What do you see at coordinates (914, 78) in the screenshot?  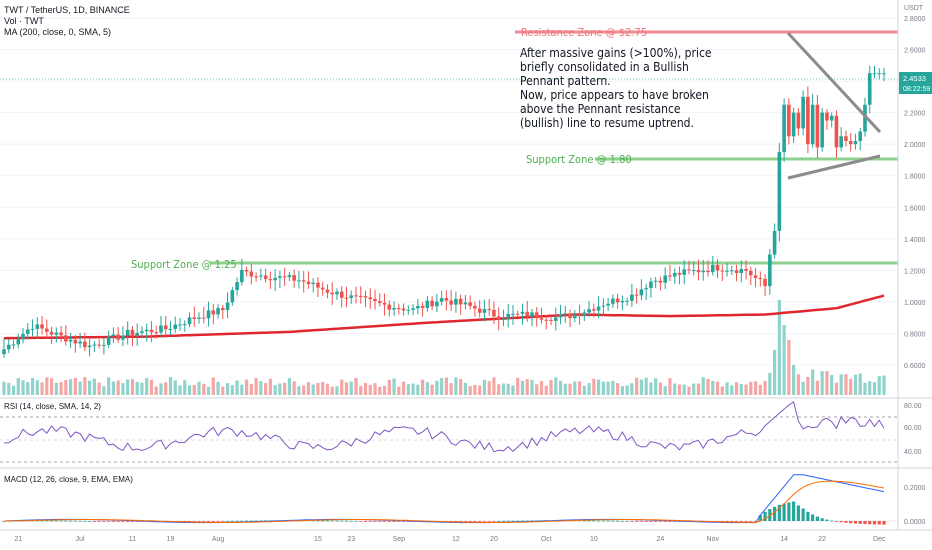 I see `last-price-label: 2.4533` at bounding box center [914, 78].